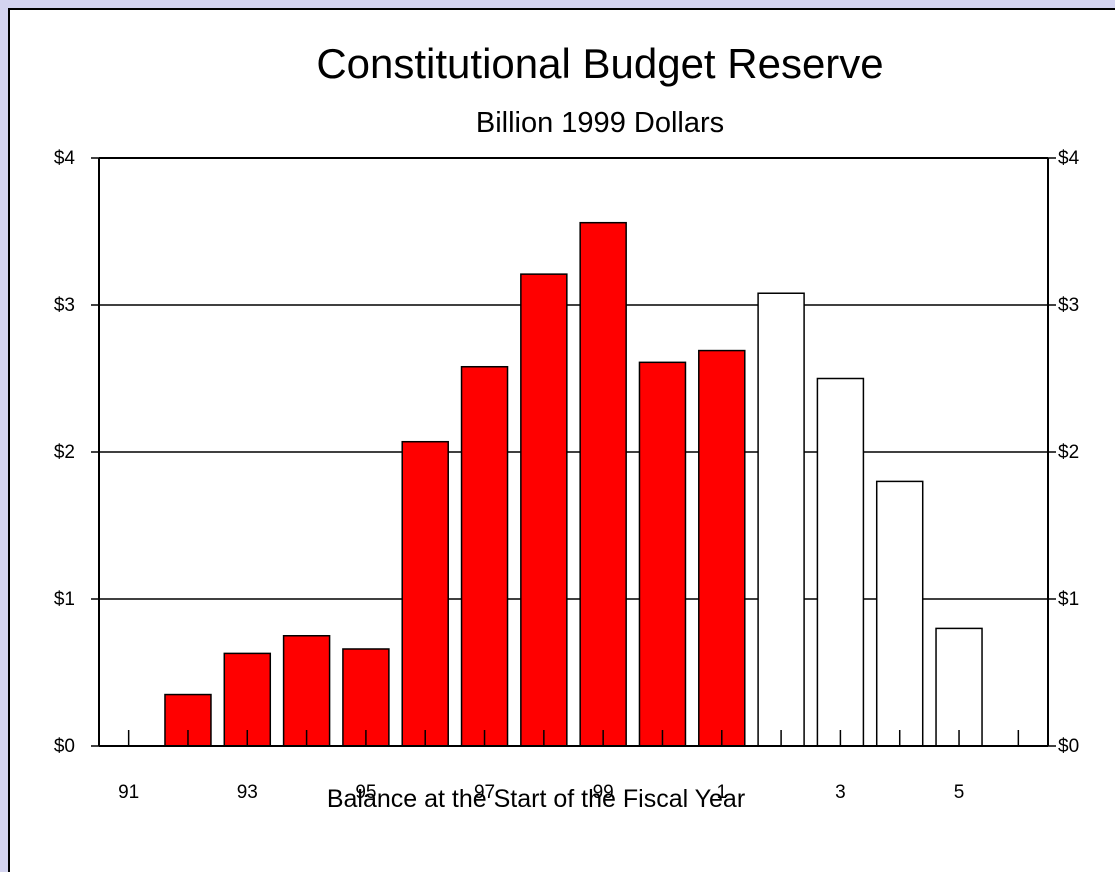 The width and height of the screenshot is (1115, 872). What do you see at coordinates (599, 63) in the screenshot?
I see `chart-title: Constitutional Budget Reserve` at bounding box center [599, 63].